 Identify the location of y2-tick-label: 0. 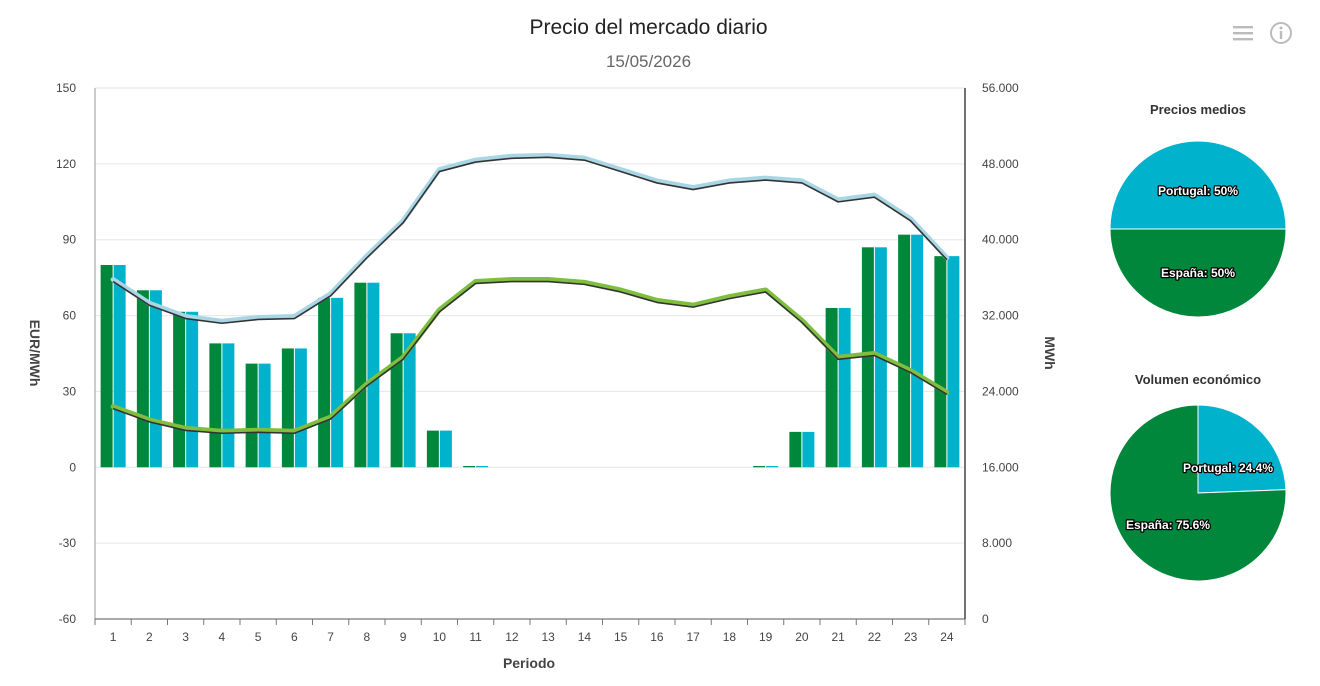
(985, 619).